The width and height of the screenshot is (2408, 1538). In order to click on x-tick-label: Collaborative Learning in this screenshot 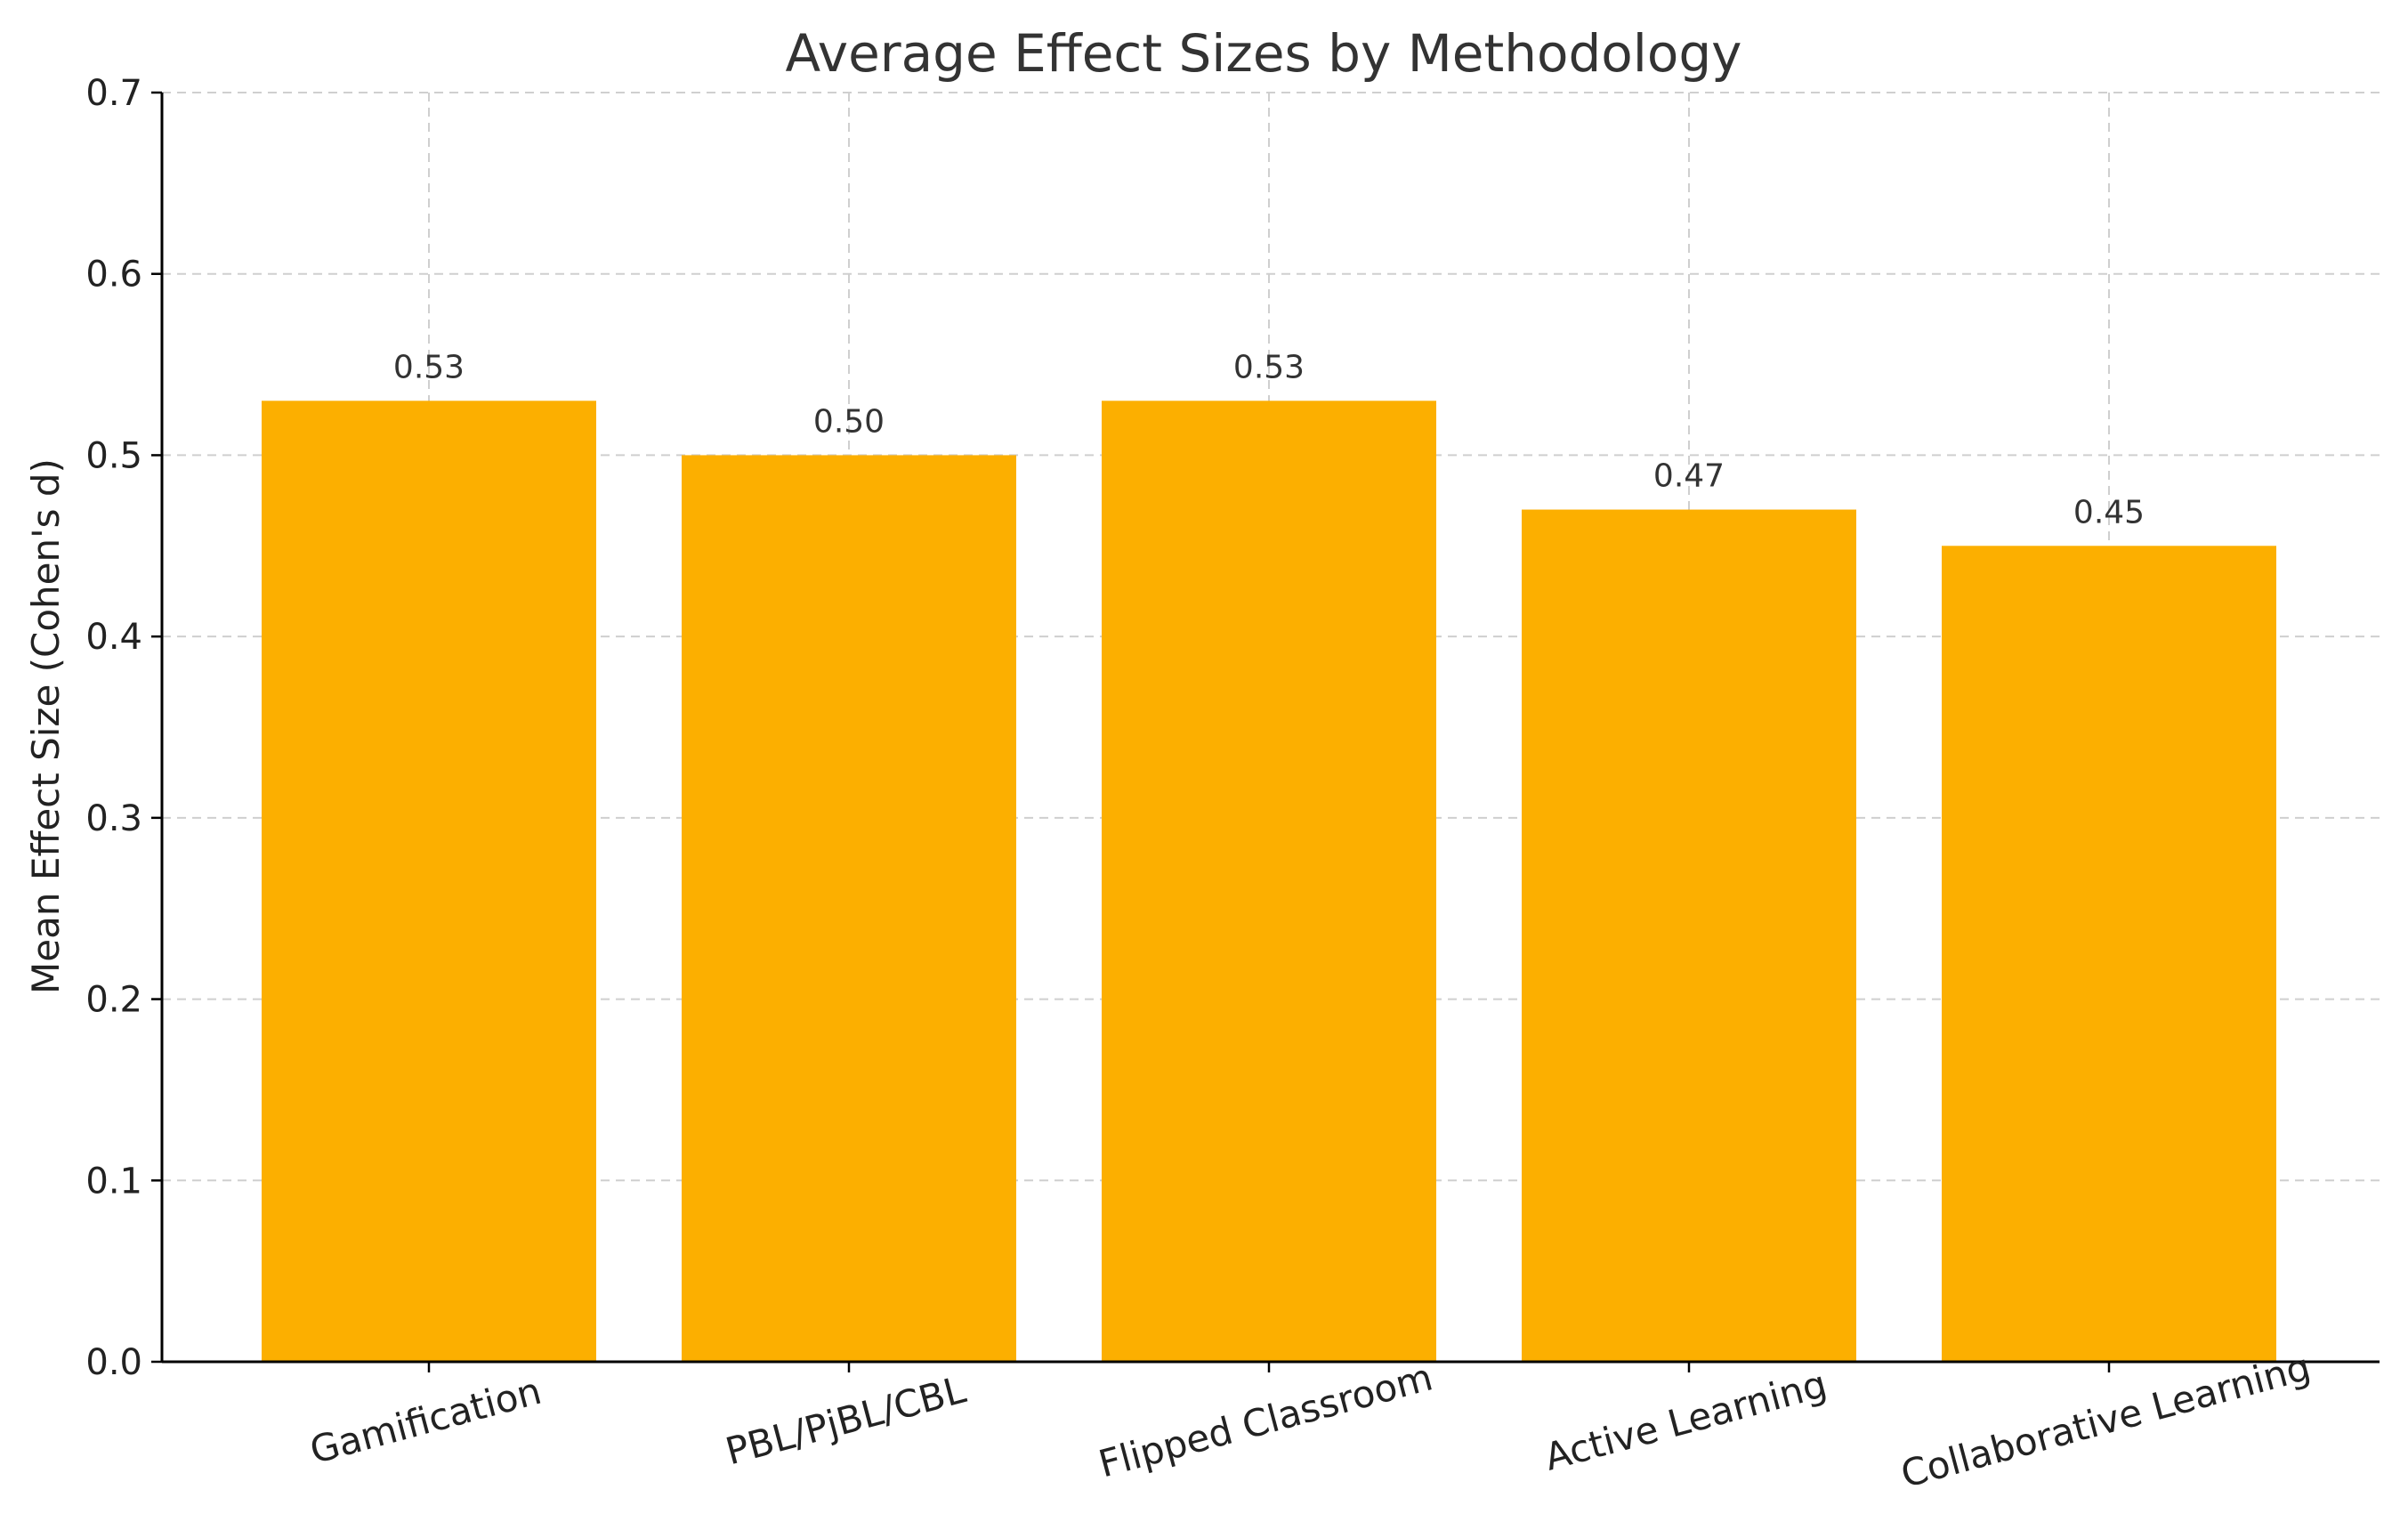, I will do `click(2105, 1420)`.